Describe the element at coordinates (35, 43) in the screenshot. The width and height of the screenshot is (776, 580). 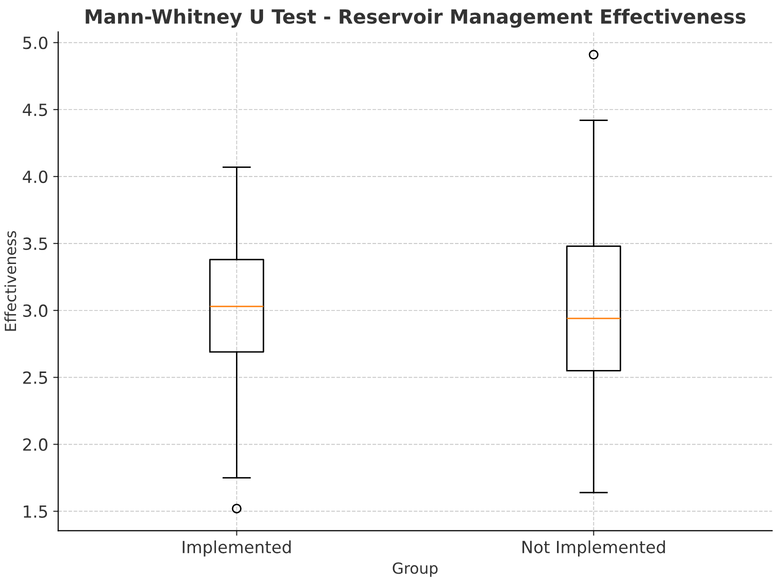
I see `y-tick-label: 5.0` at that location.